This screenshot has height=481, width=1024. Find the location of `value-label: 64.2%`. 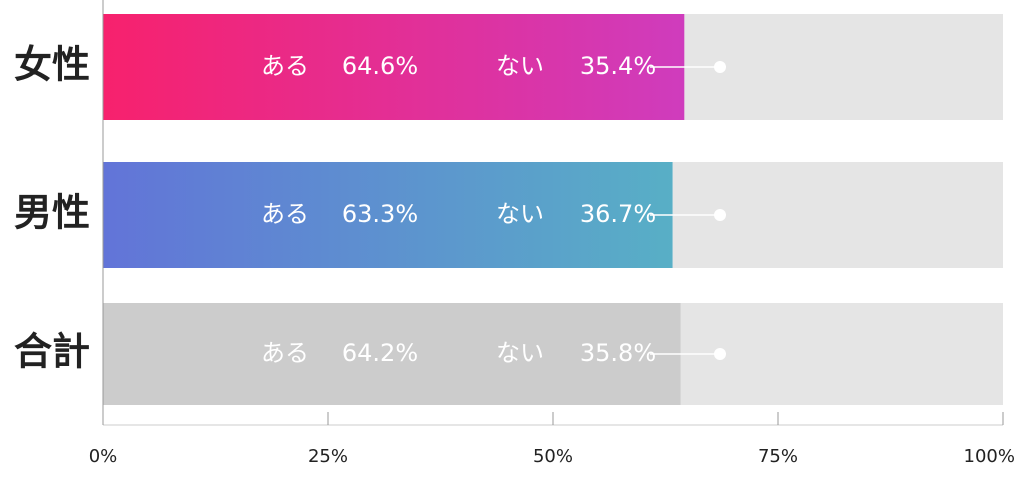

value-label: 64.2% is located at coordinates (380, 353).